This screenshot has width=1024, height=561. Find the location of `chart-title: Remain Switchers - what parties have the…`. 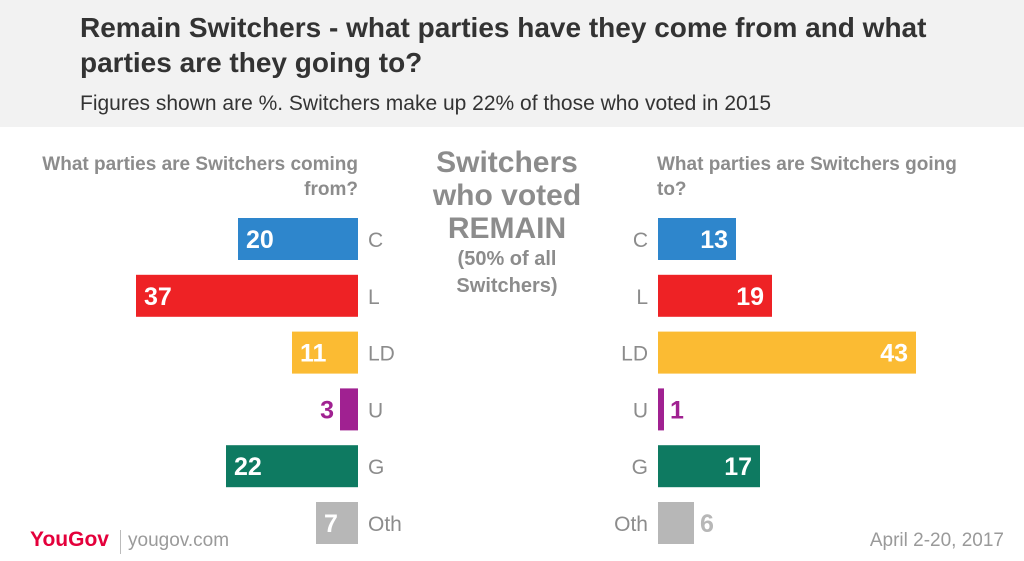

chart-title: Remain Switchers - what parties have the… is located at coordinates (503, 45).